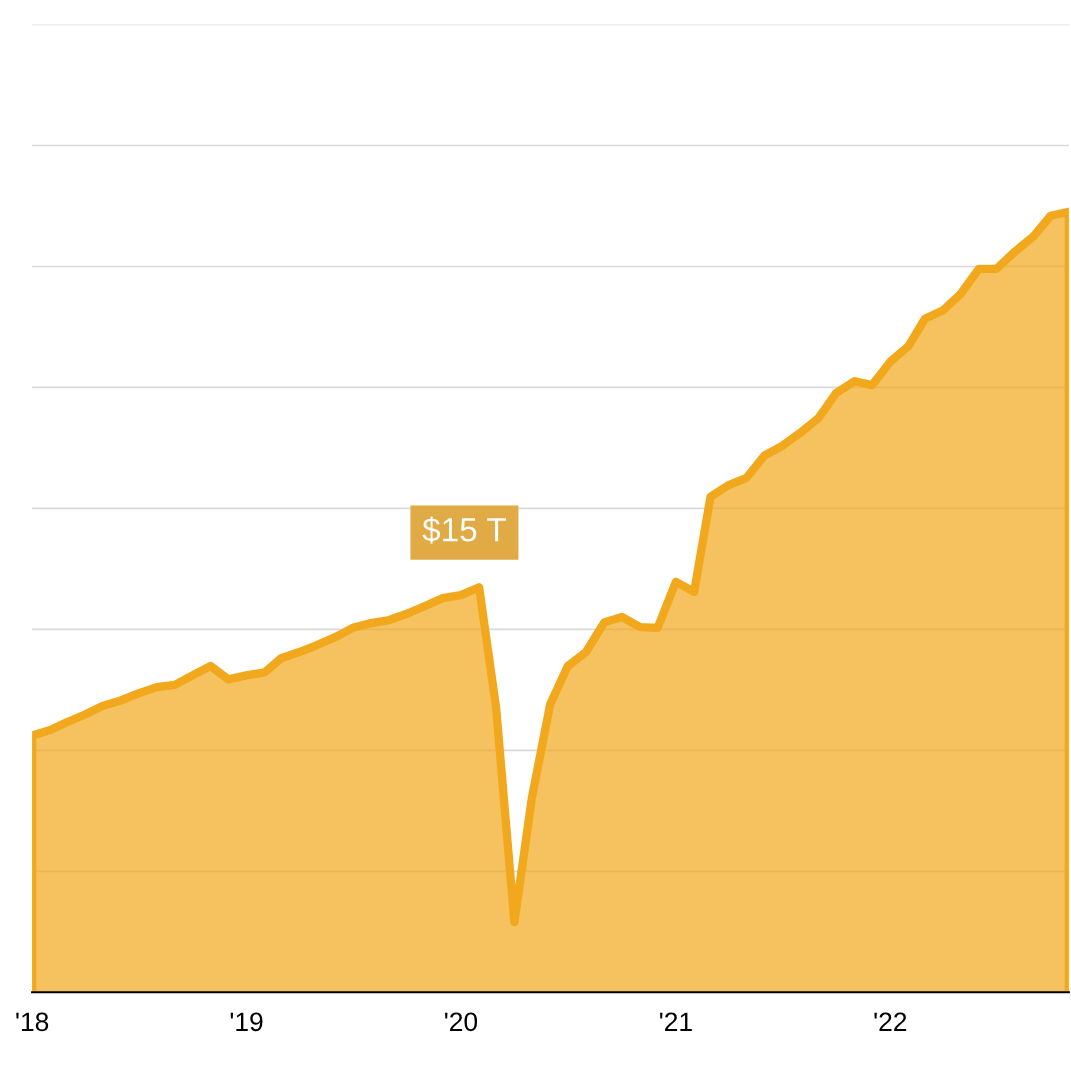 The height and width of the screenshot is (1067, 1071). What do you see at coordinates (246, 1022) in the screenshot?
I see `x-tick-label: '19` at bounding box center [246, 1022].